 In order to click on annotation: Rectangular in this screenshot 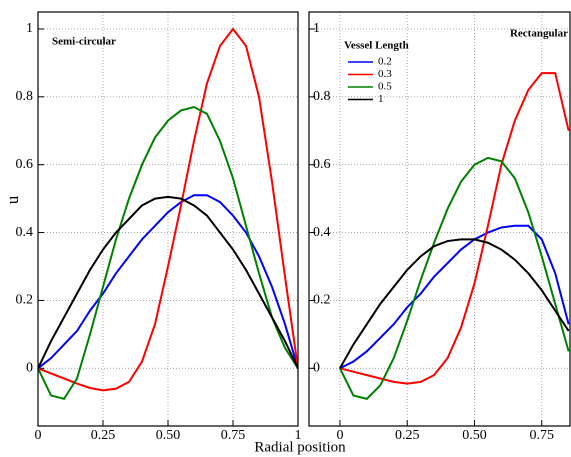, I will do `click(539, 34)`.